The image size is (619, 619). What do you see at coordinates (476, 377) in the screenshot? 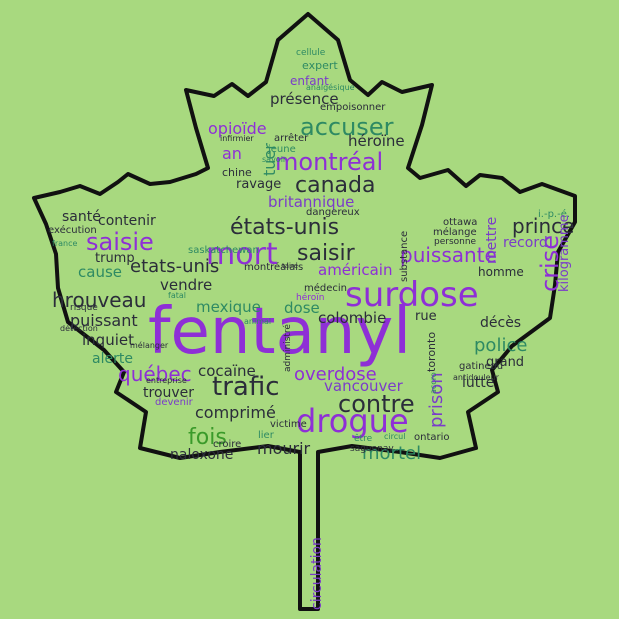
I see `word: antidouleur` at bounding box center [476, 377].